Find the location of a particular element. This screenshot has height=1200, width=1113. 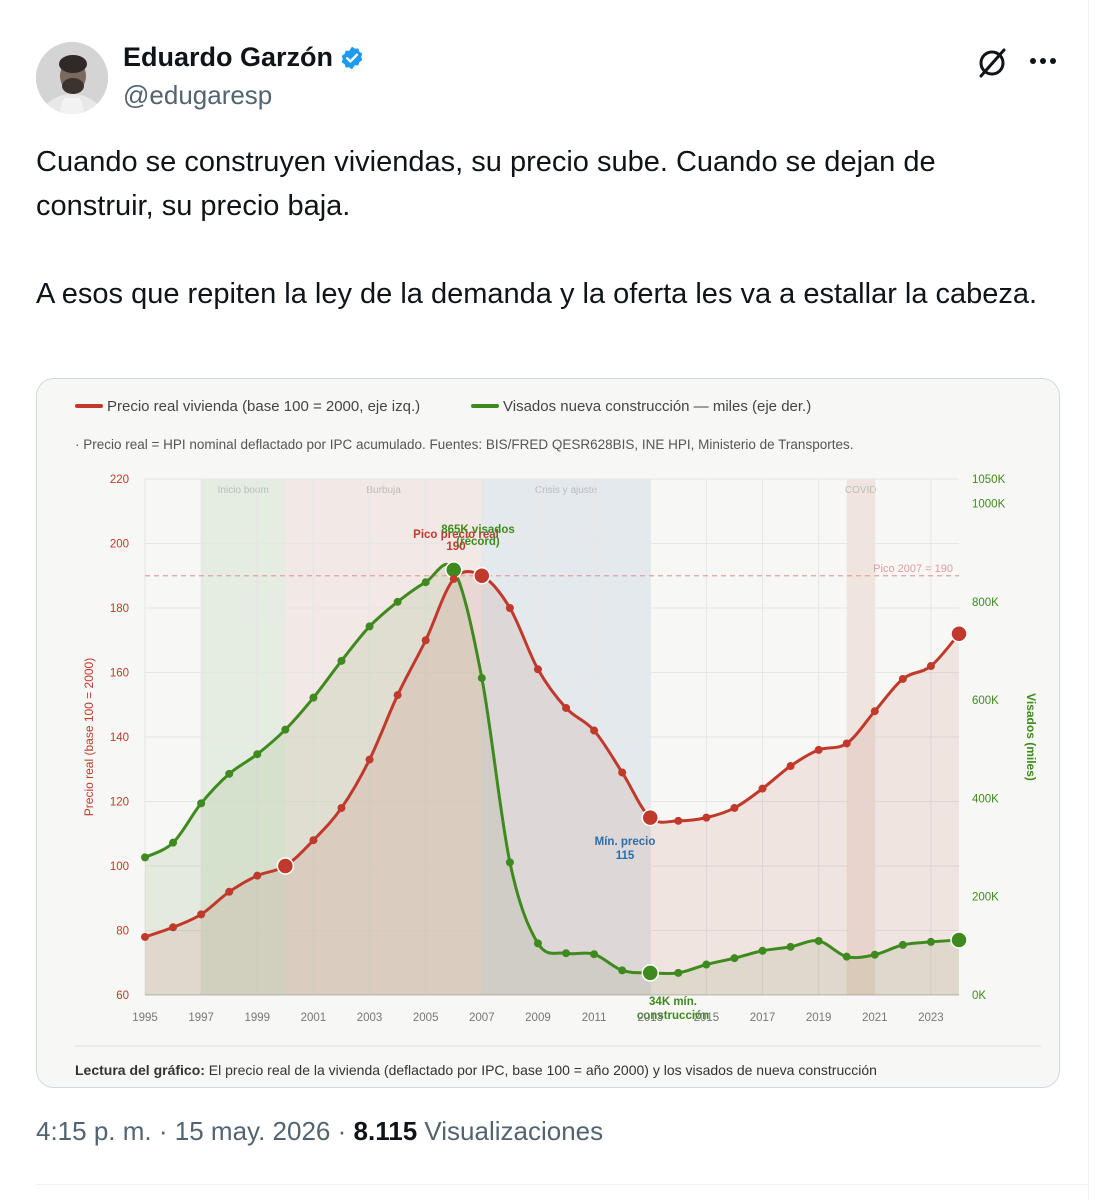

annotation-min-permits: 34K mín. is located at coordinates (673, 1002).